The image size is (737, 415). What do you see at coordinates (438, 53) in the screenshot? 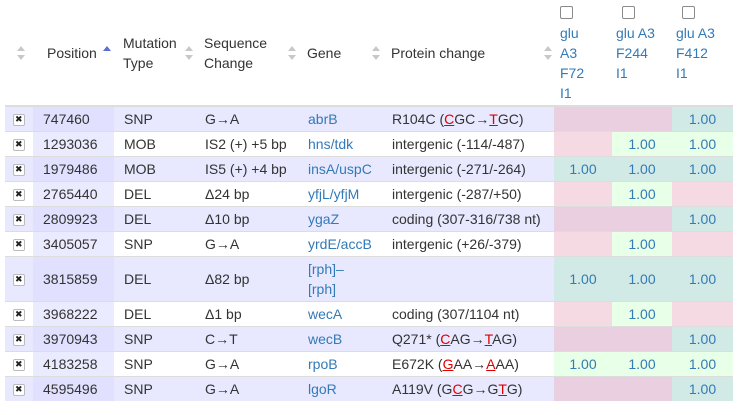
I see `header-protein-change-label: Protein change` at bounding box center [438, 53].